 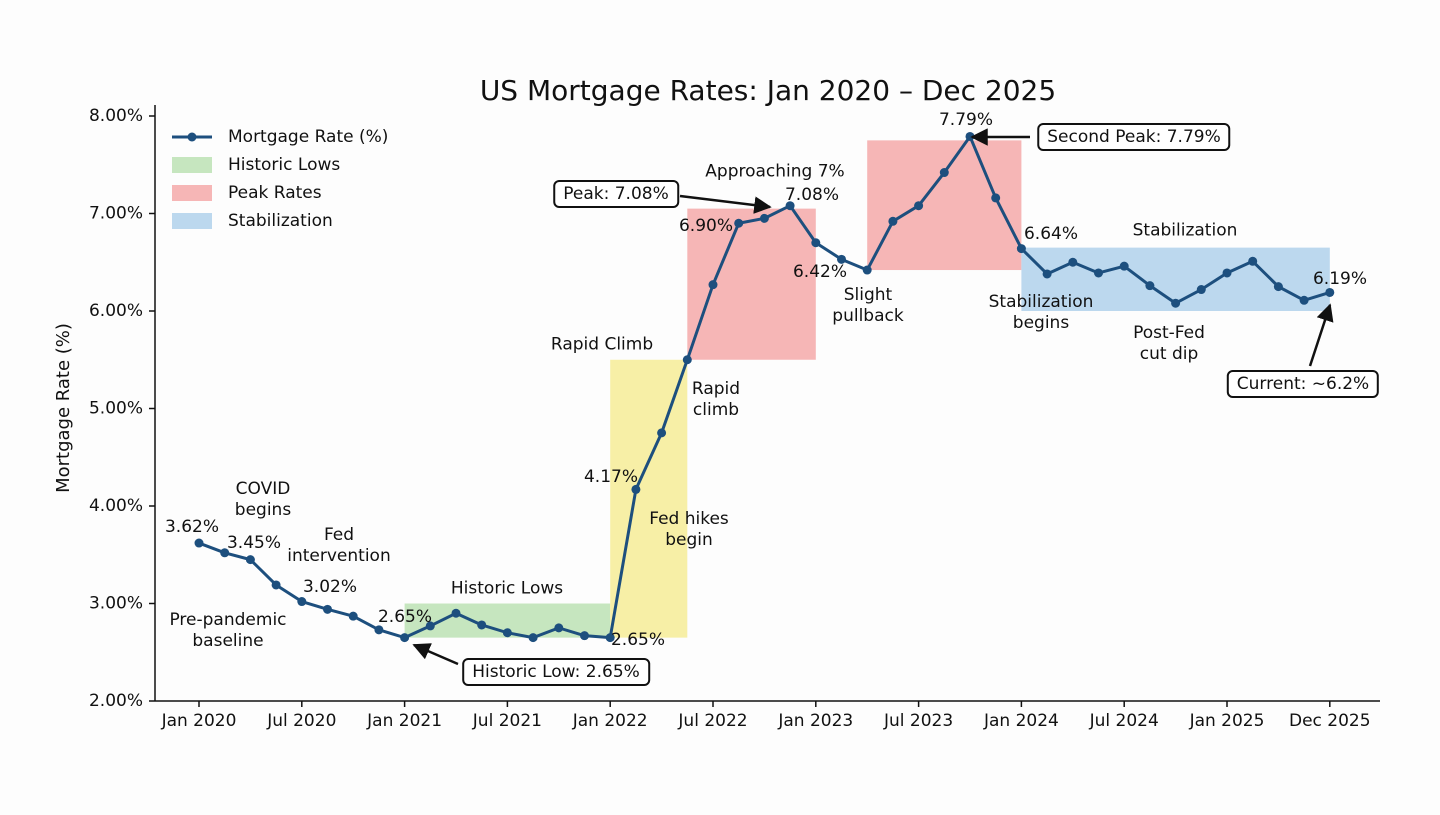 I want to click on x-tick-label: Jul 2021, so click(x=507, y=721).